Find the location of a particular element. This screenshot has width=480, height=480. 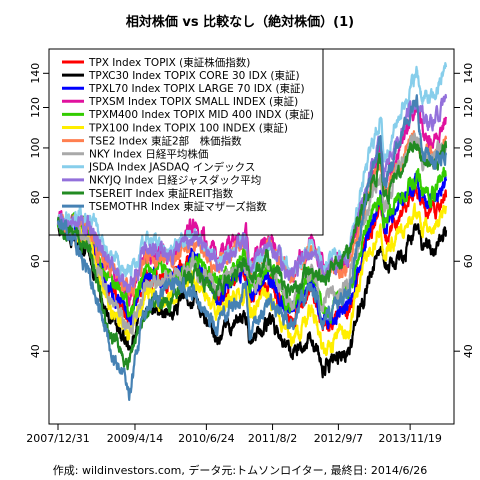

x-tick-label: 2010/6/24 is located at coordinates (206, 438).